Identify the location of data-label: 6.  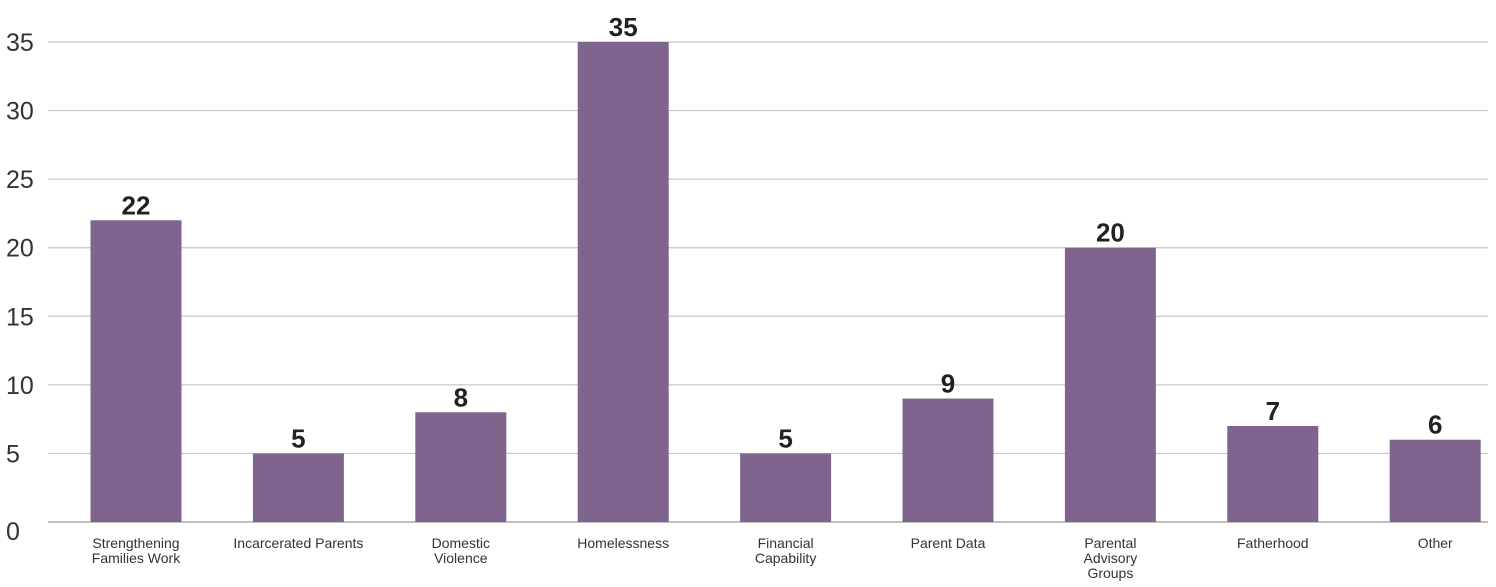
(1435, 425).